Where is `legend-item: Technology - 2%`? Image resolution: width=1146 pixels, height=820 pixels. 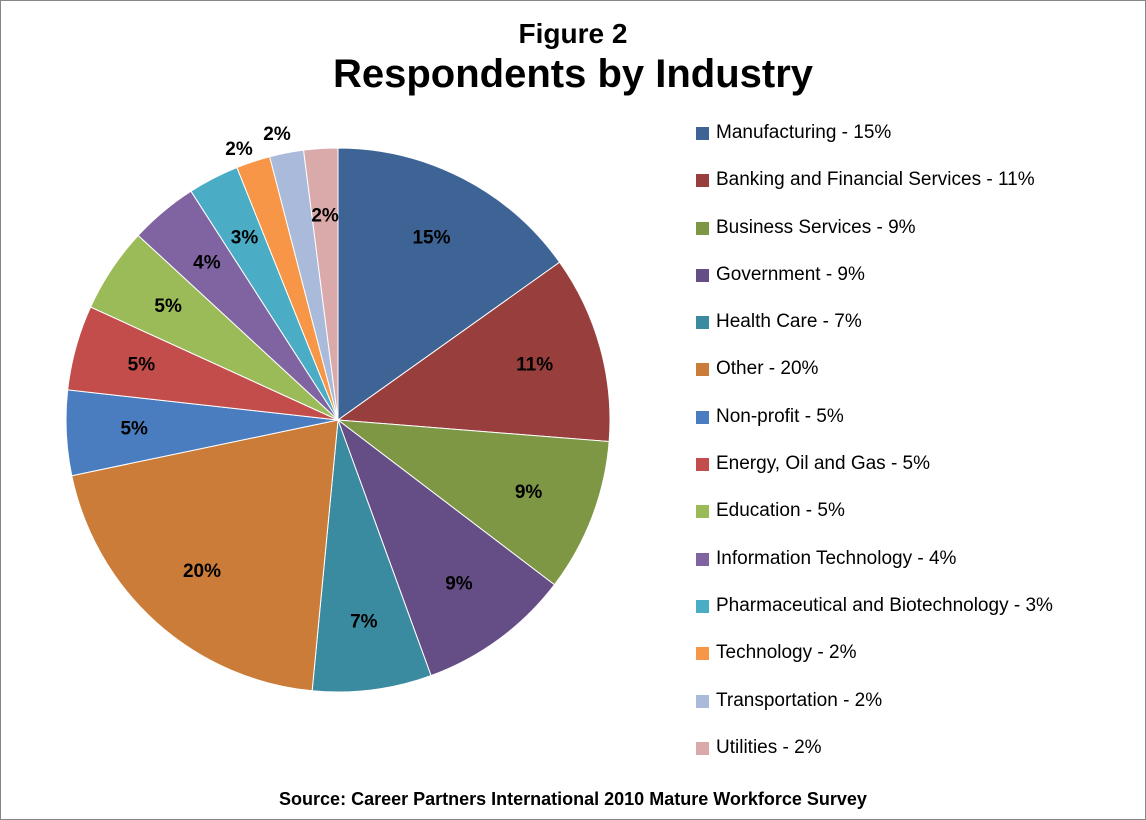 legend-item: Technology - 2% is located at coordinates (874, 665).